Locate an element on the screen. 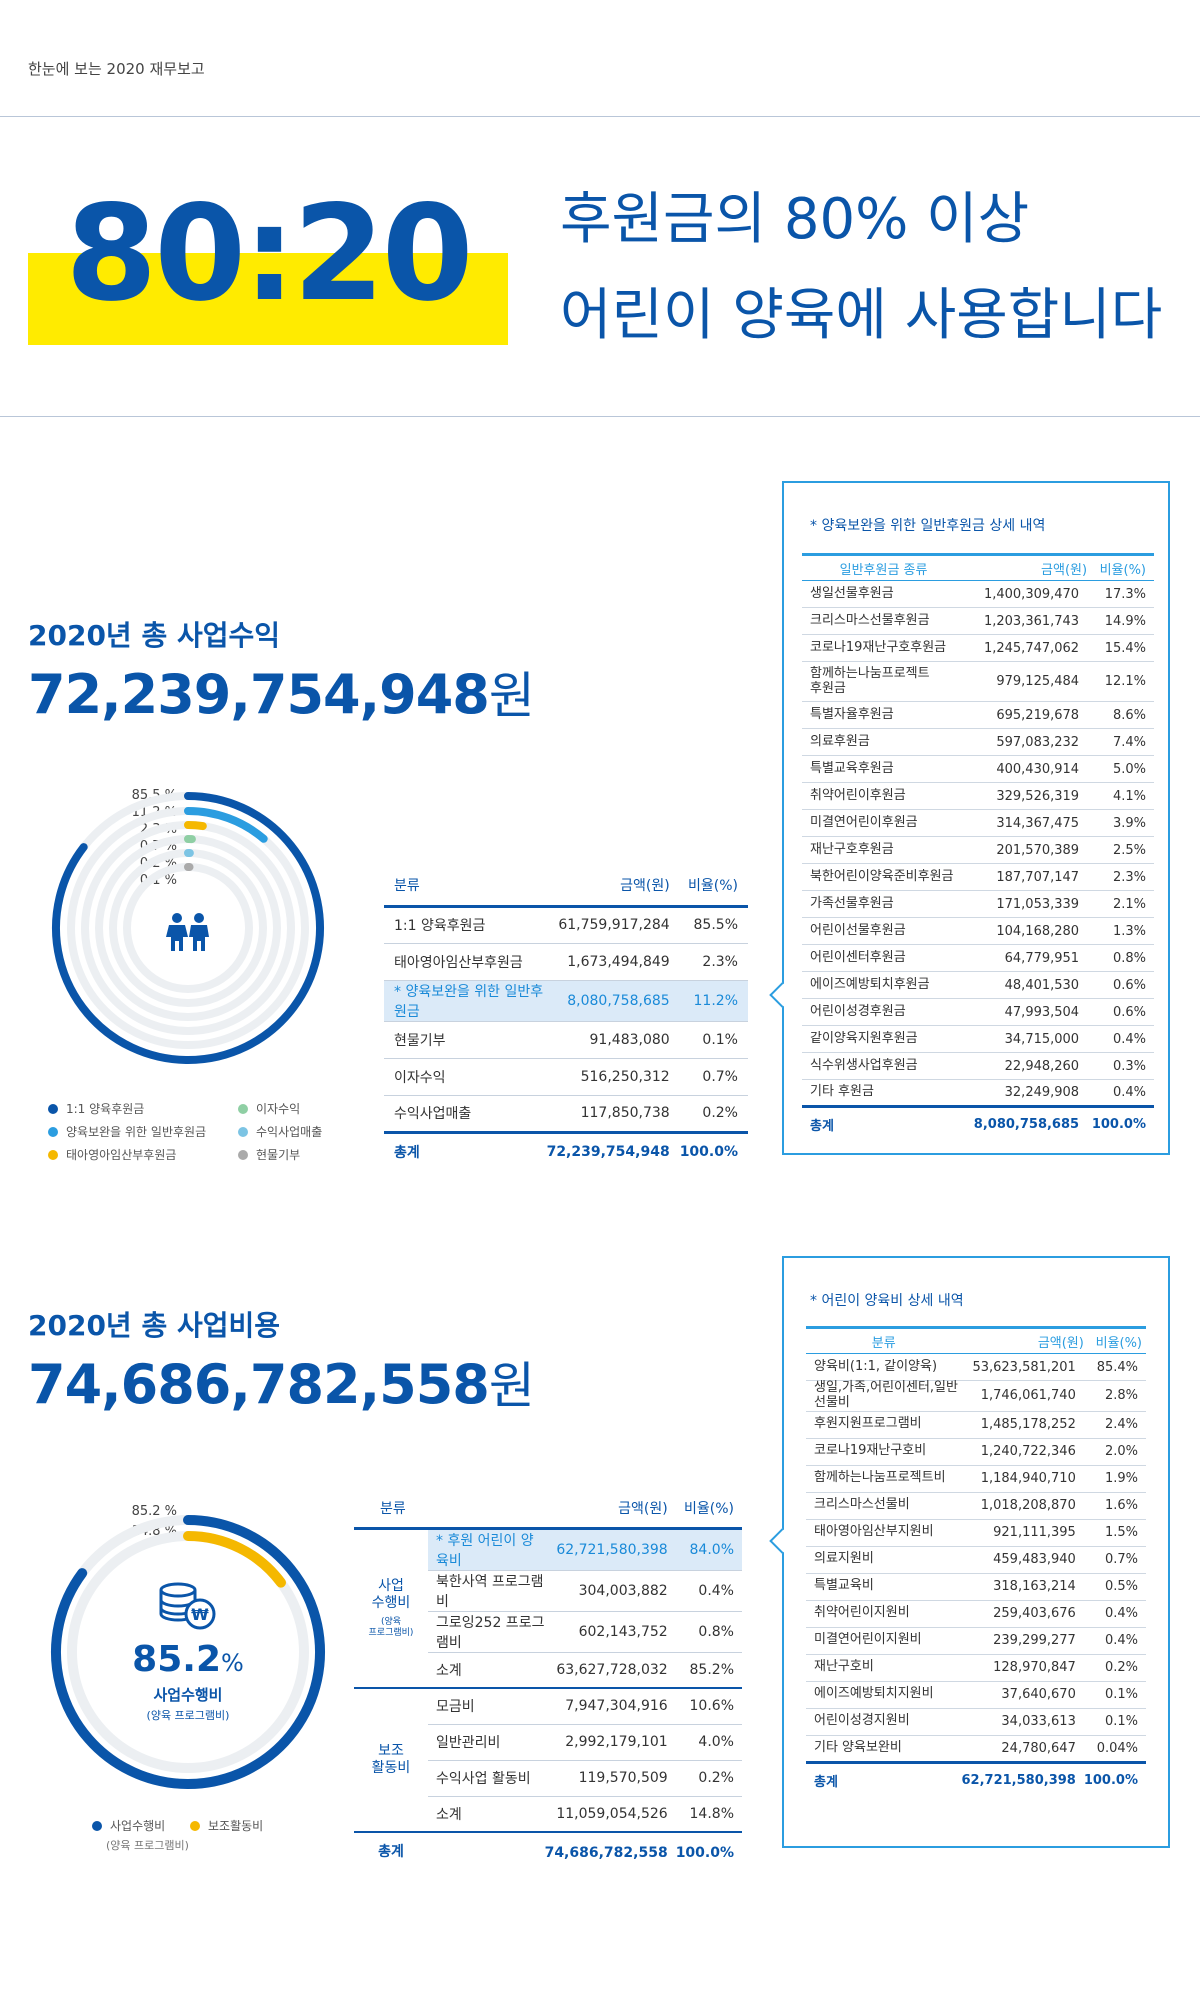 Image resolution: width=1200 pixels, height=2016 pixels. table-row: 현물기부 91,483,080 0.1% is located at coordinates (566, 1040).